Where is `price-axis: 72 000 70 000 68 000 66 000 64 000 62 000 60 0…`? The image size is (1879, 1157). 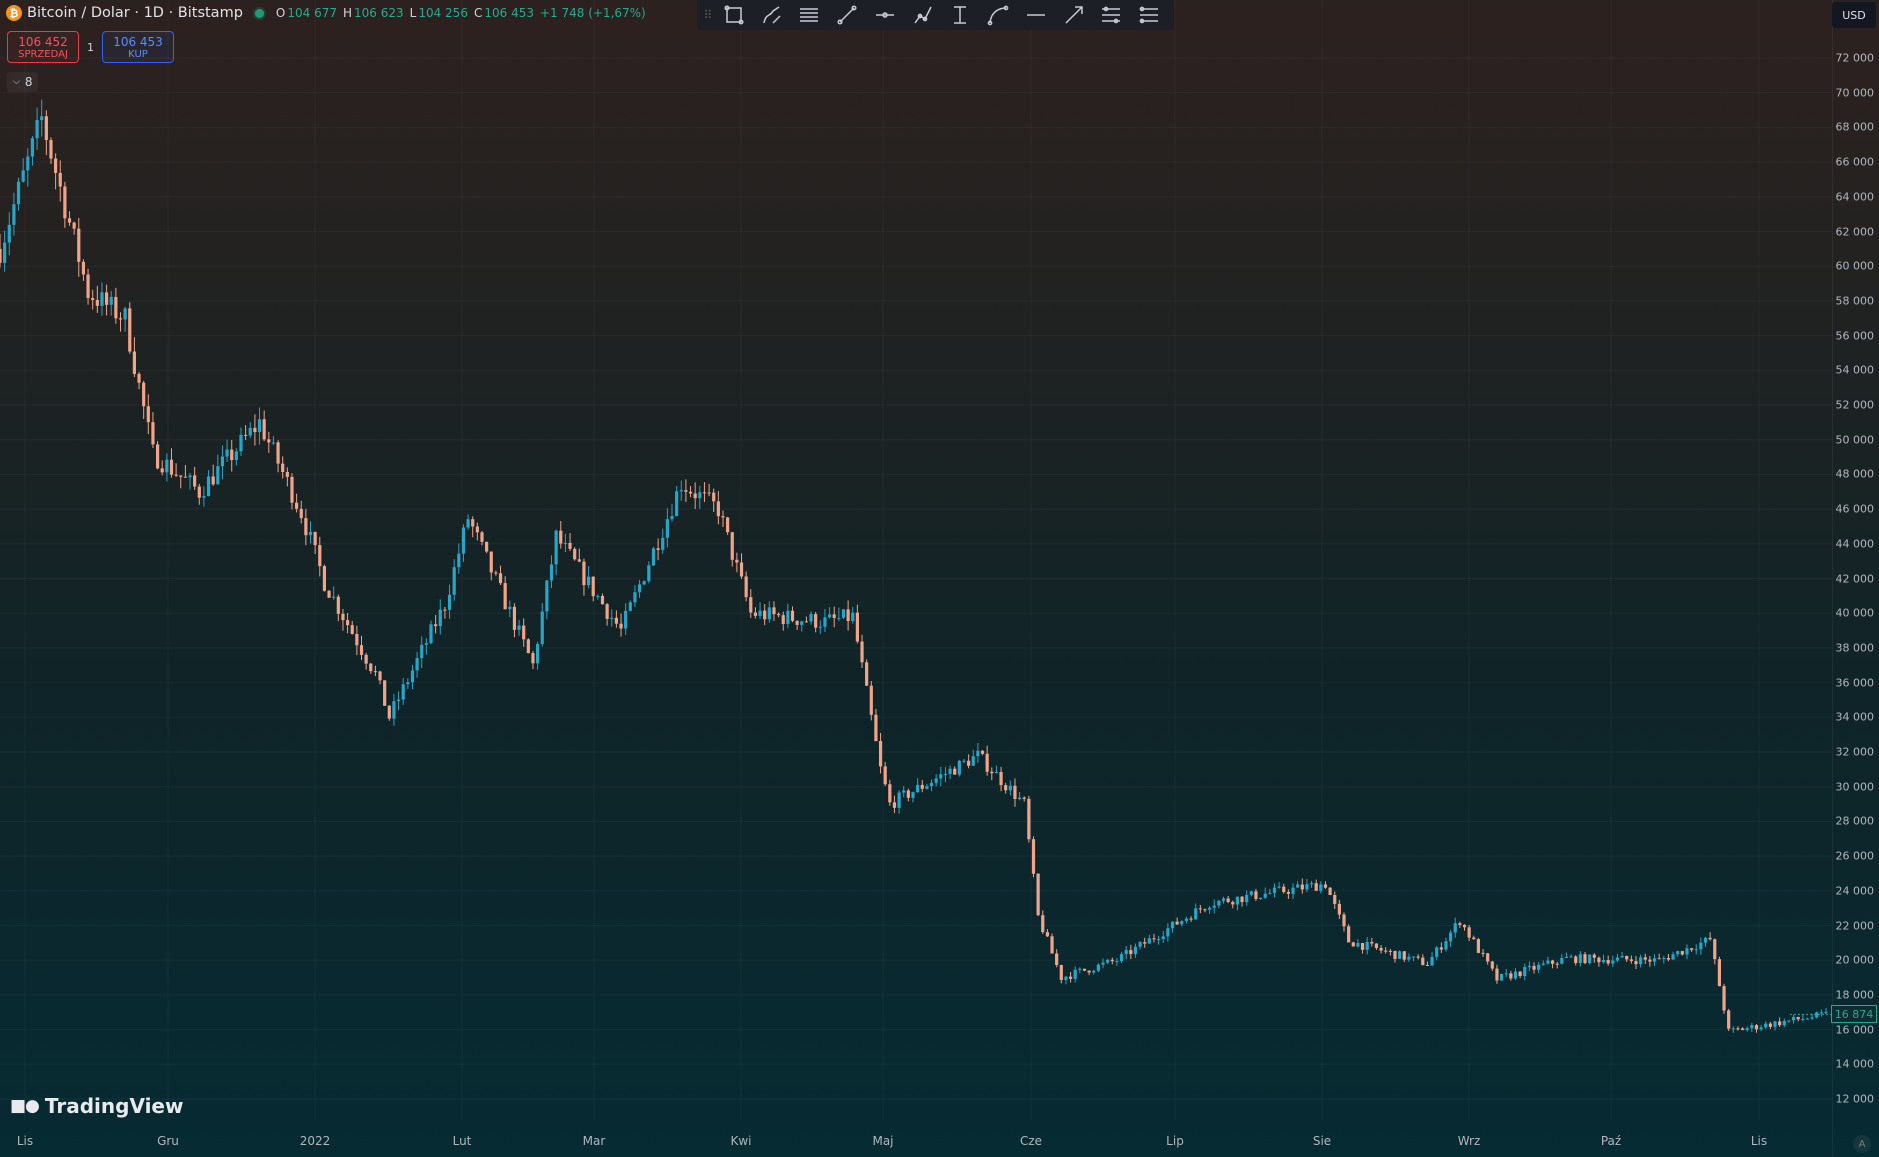
price-axis: 72 000 70 000 68 000 66 000 64 000 62 000 60 0… is located at coordinates (1855, 578).